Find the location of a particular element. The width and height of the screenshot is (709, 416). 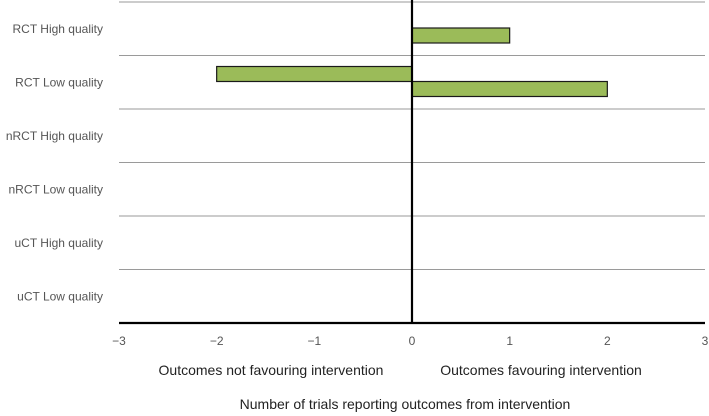

x-tick-label: 3 is located at coordinates (705, 341).